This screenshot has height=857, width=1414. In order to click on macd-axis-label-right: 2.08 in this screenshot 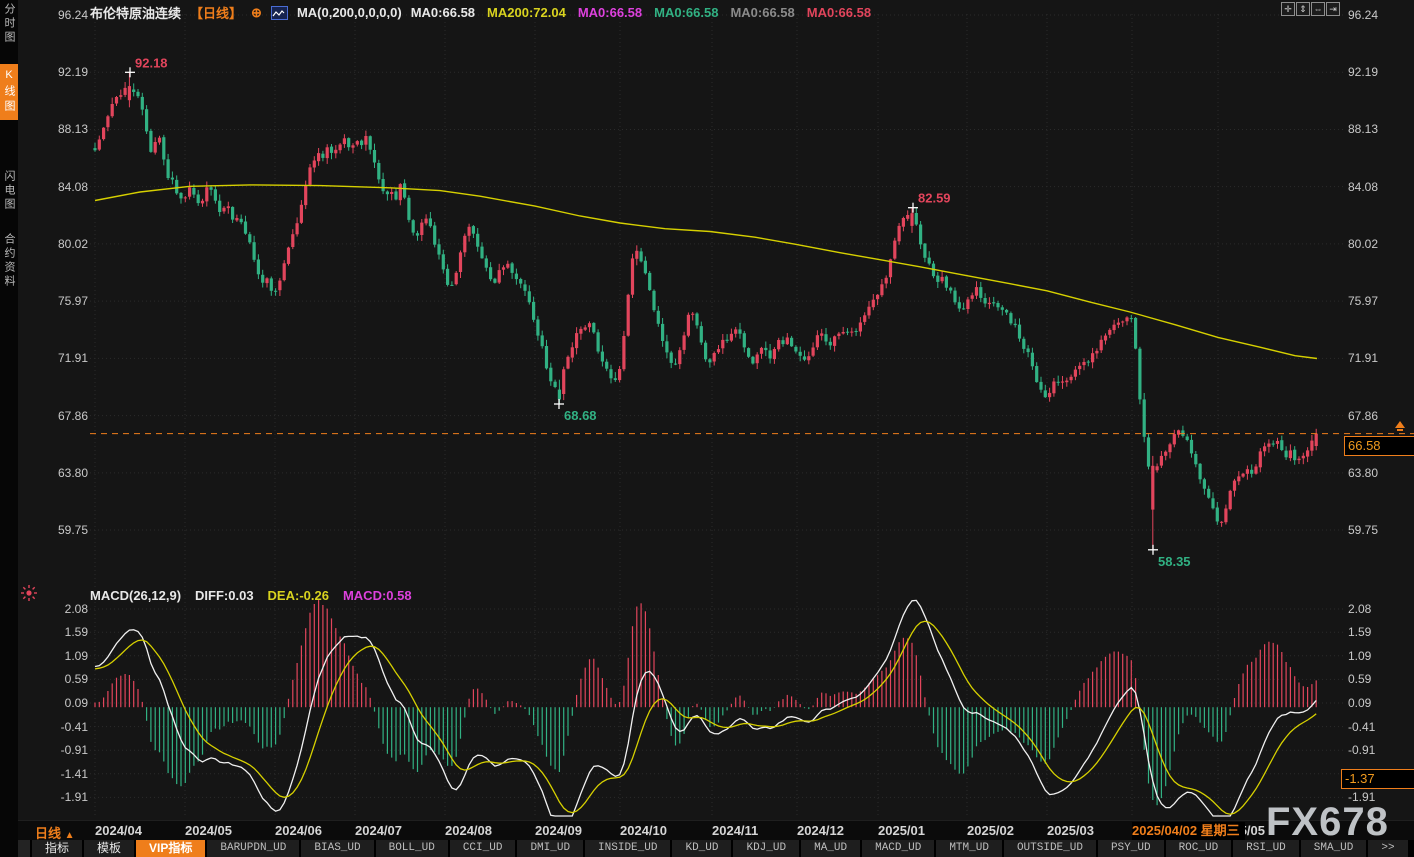, I will do `click(1360, 609)`.